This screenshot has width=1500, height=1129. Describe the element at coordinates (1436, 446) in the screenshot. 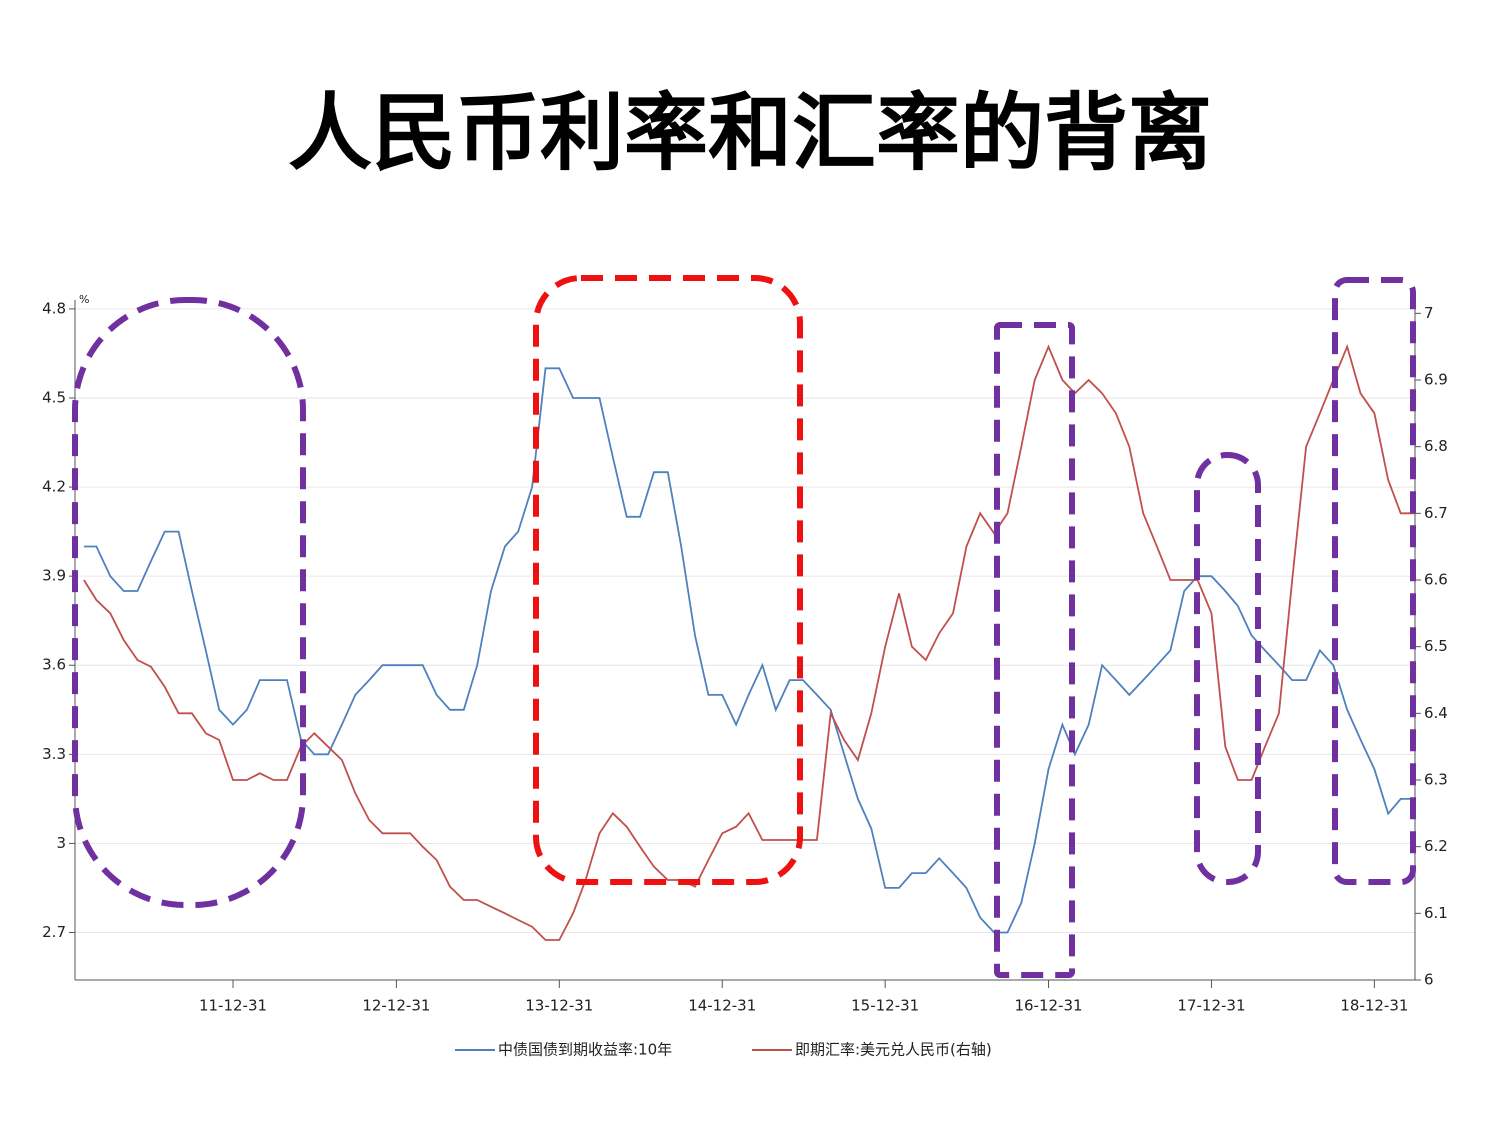

I see `y2-tick-label: 6.8` at that location.